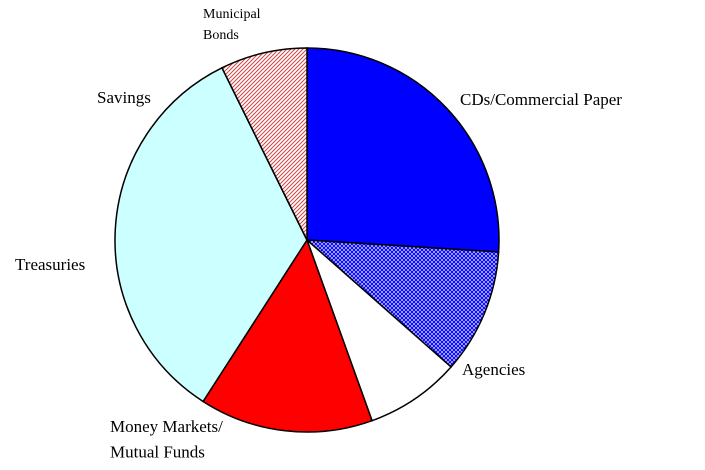  What do you see at coordinates (541, 99) in the screenshot?
I see `slice-label: CDs/Commercial Paper` at bounding box center [541, 99].